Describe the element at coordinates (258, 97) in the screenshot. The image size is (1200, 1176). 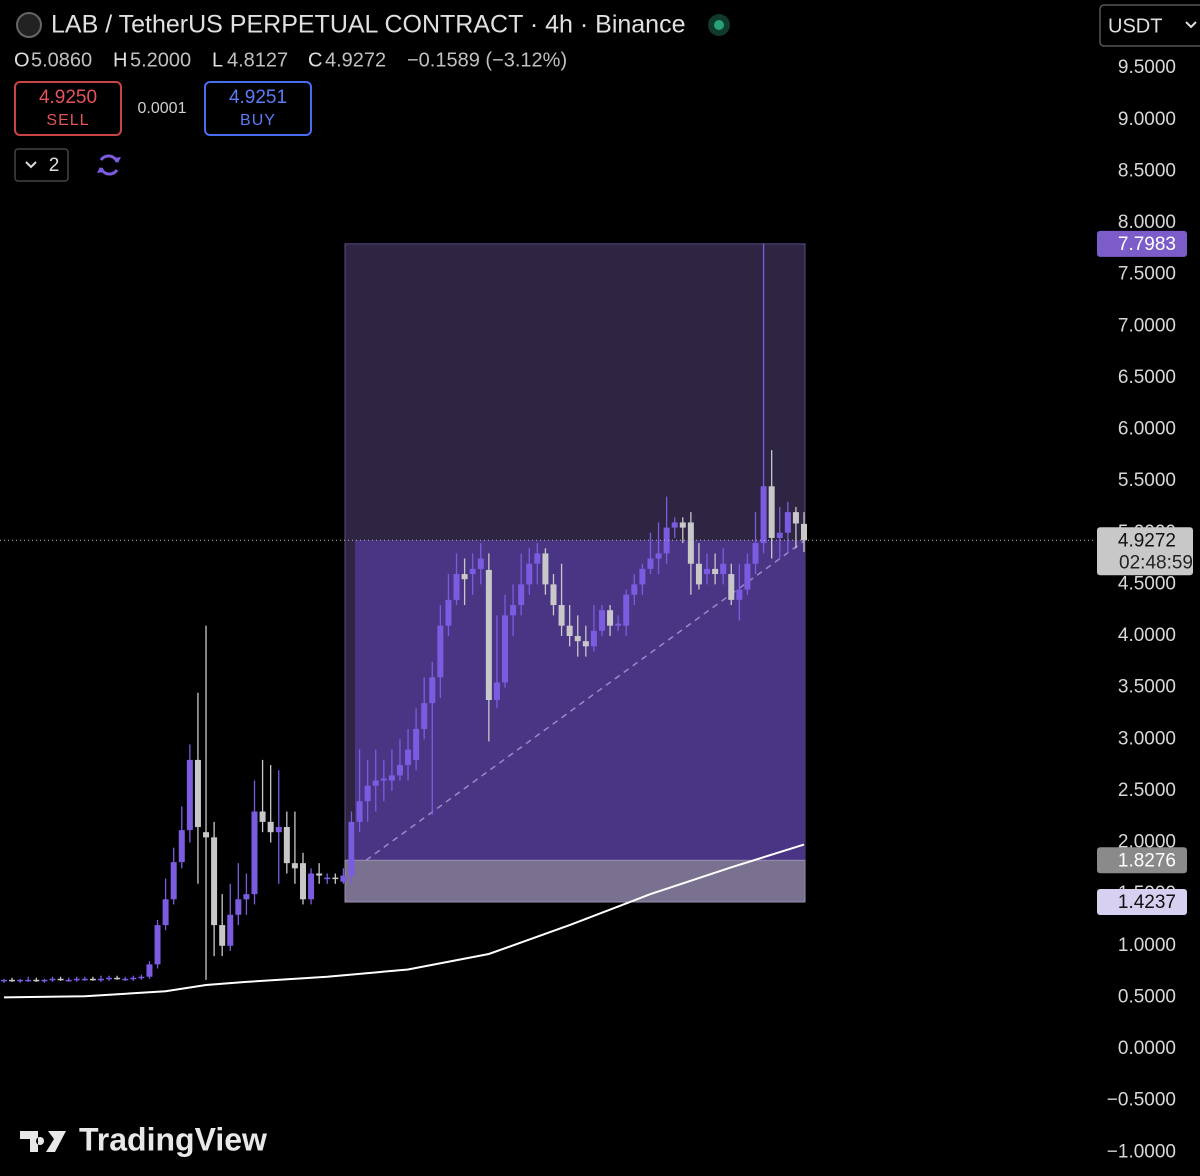
I see `buy-price: 4.9251` at that location.